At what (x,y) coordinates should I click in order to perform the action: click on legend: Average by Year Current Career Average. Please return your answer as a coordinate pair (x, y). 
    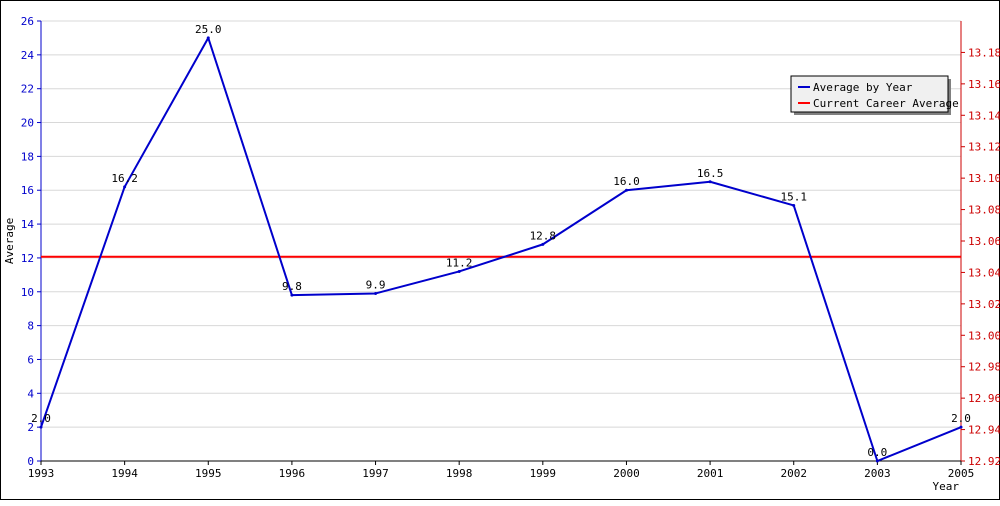
    Looking at the image, I should click on (874, 95).